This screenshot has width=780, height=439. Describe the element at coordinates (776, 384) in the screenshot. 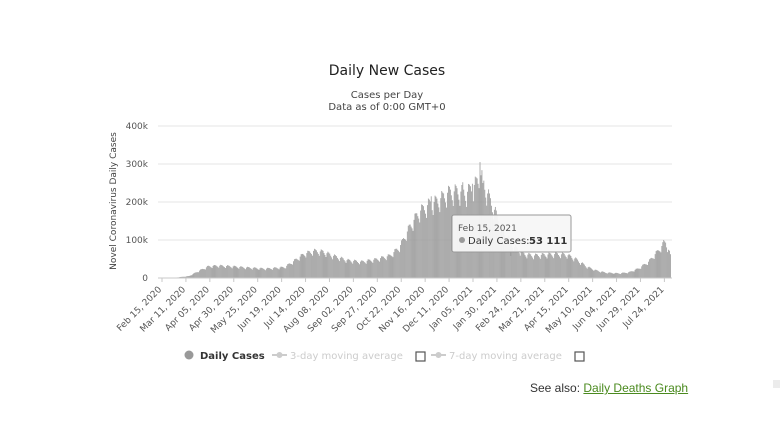

I see `scrollbar-handle` at that location.